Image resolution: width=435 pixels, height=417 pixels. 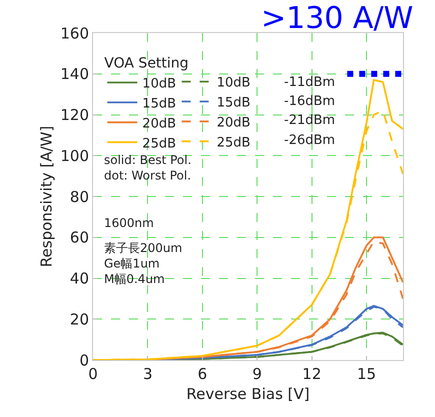 I want to click on annotation: -16dBm, so click(x=310, y=101).